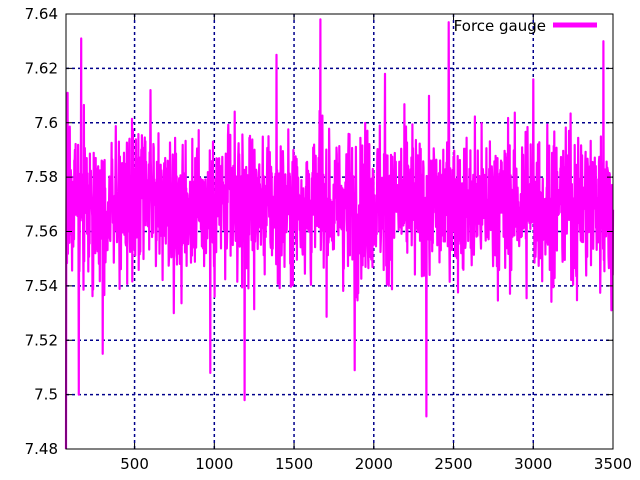 The height and width of the screenshot is (480, 640). I want to click on y-tick-label: 7.62, so click(41, 68).